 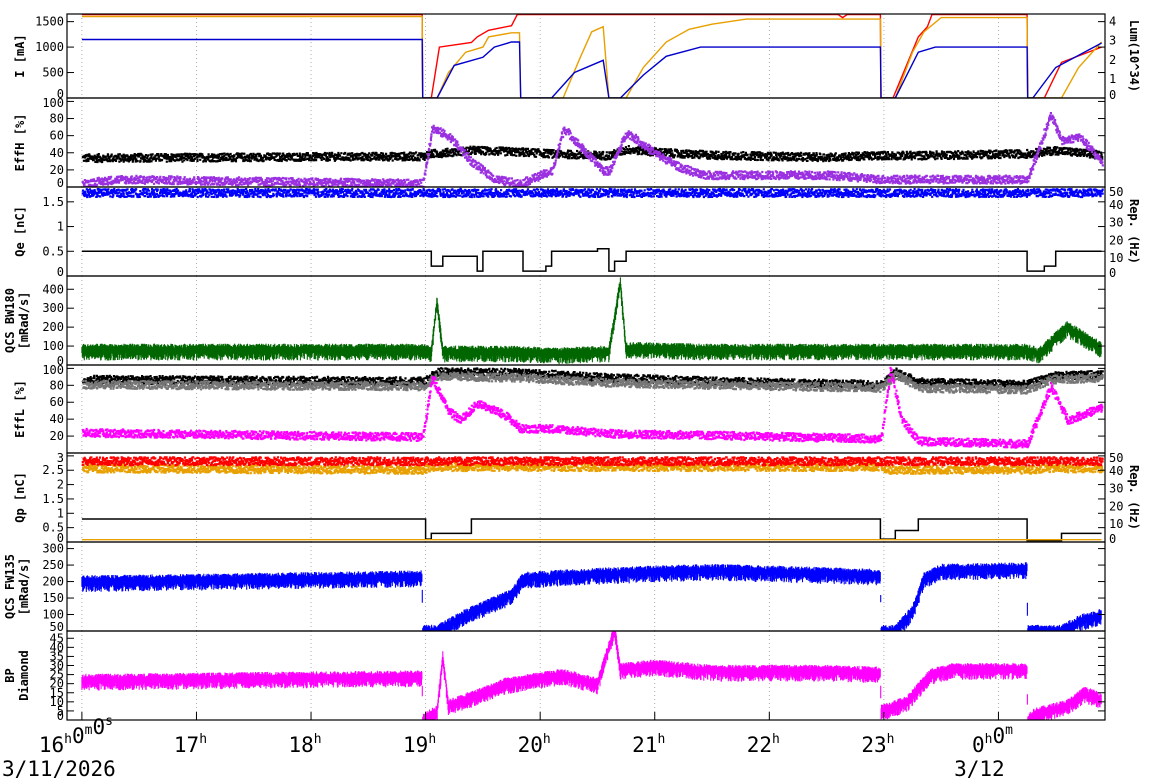 What do you see at coordinates (53, 327) in the screenshot?
I see `y-tick-label: 200` at bounding box center [53, 327].